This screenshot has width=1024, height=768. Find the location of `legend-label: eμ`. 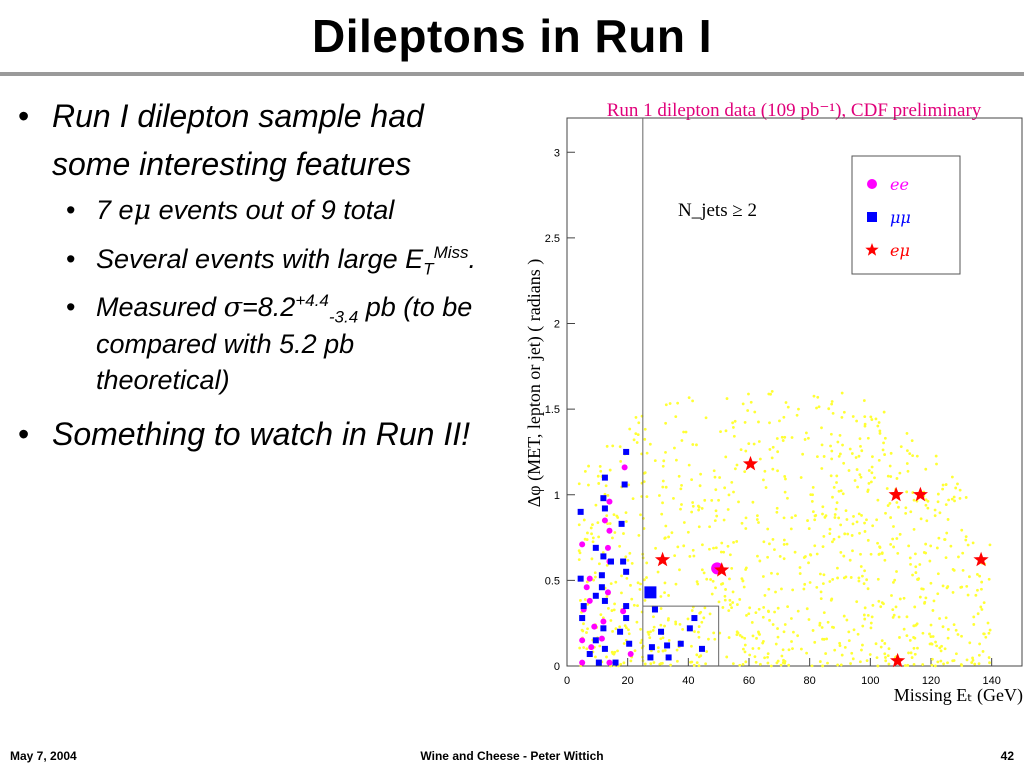

legend-label: eμ is located at coordinates (900, 250).